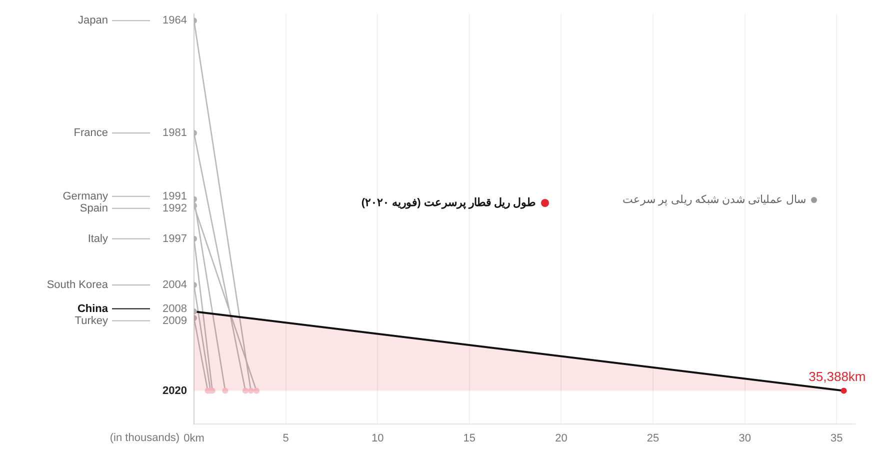 Image resolution: width=877 pixels, height=457 pixels. Describe the element at coordinates (145, 438) in the screenshot. I see `x-axis-title: (in thousands)` at that location.